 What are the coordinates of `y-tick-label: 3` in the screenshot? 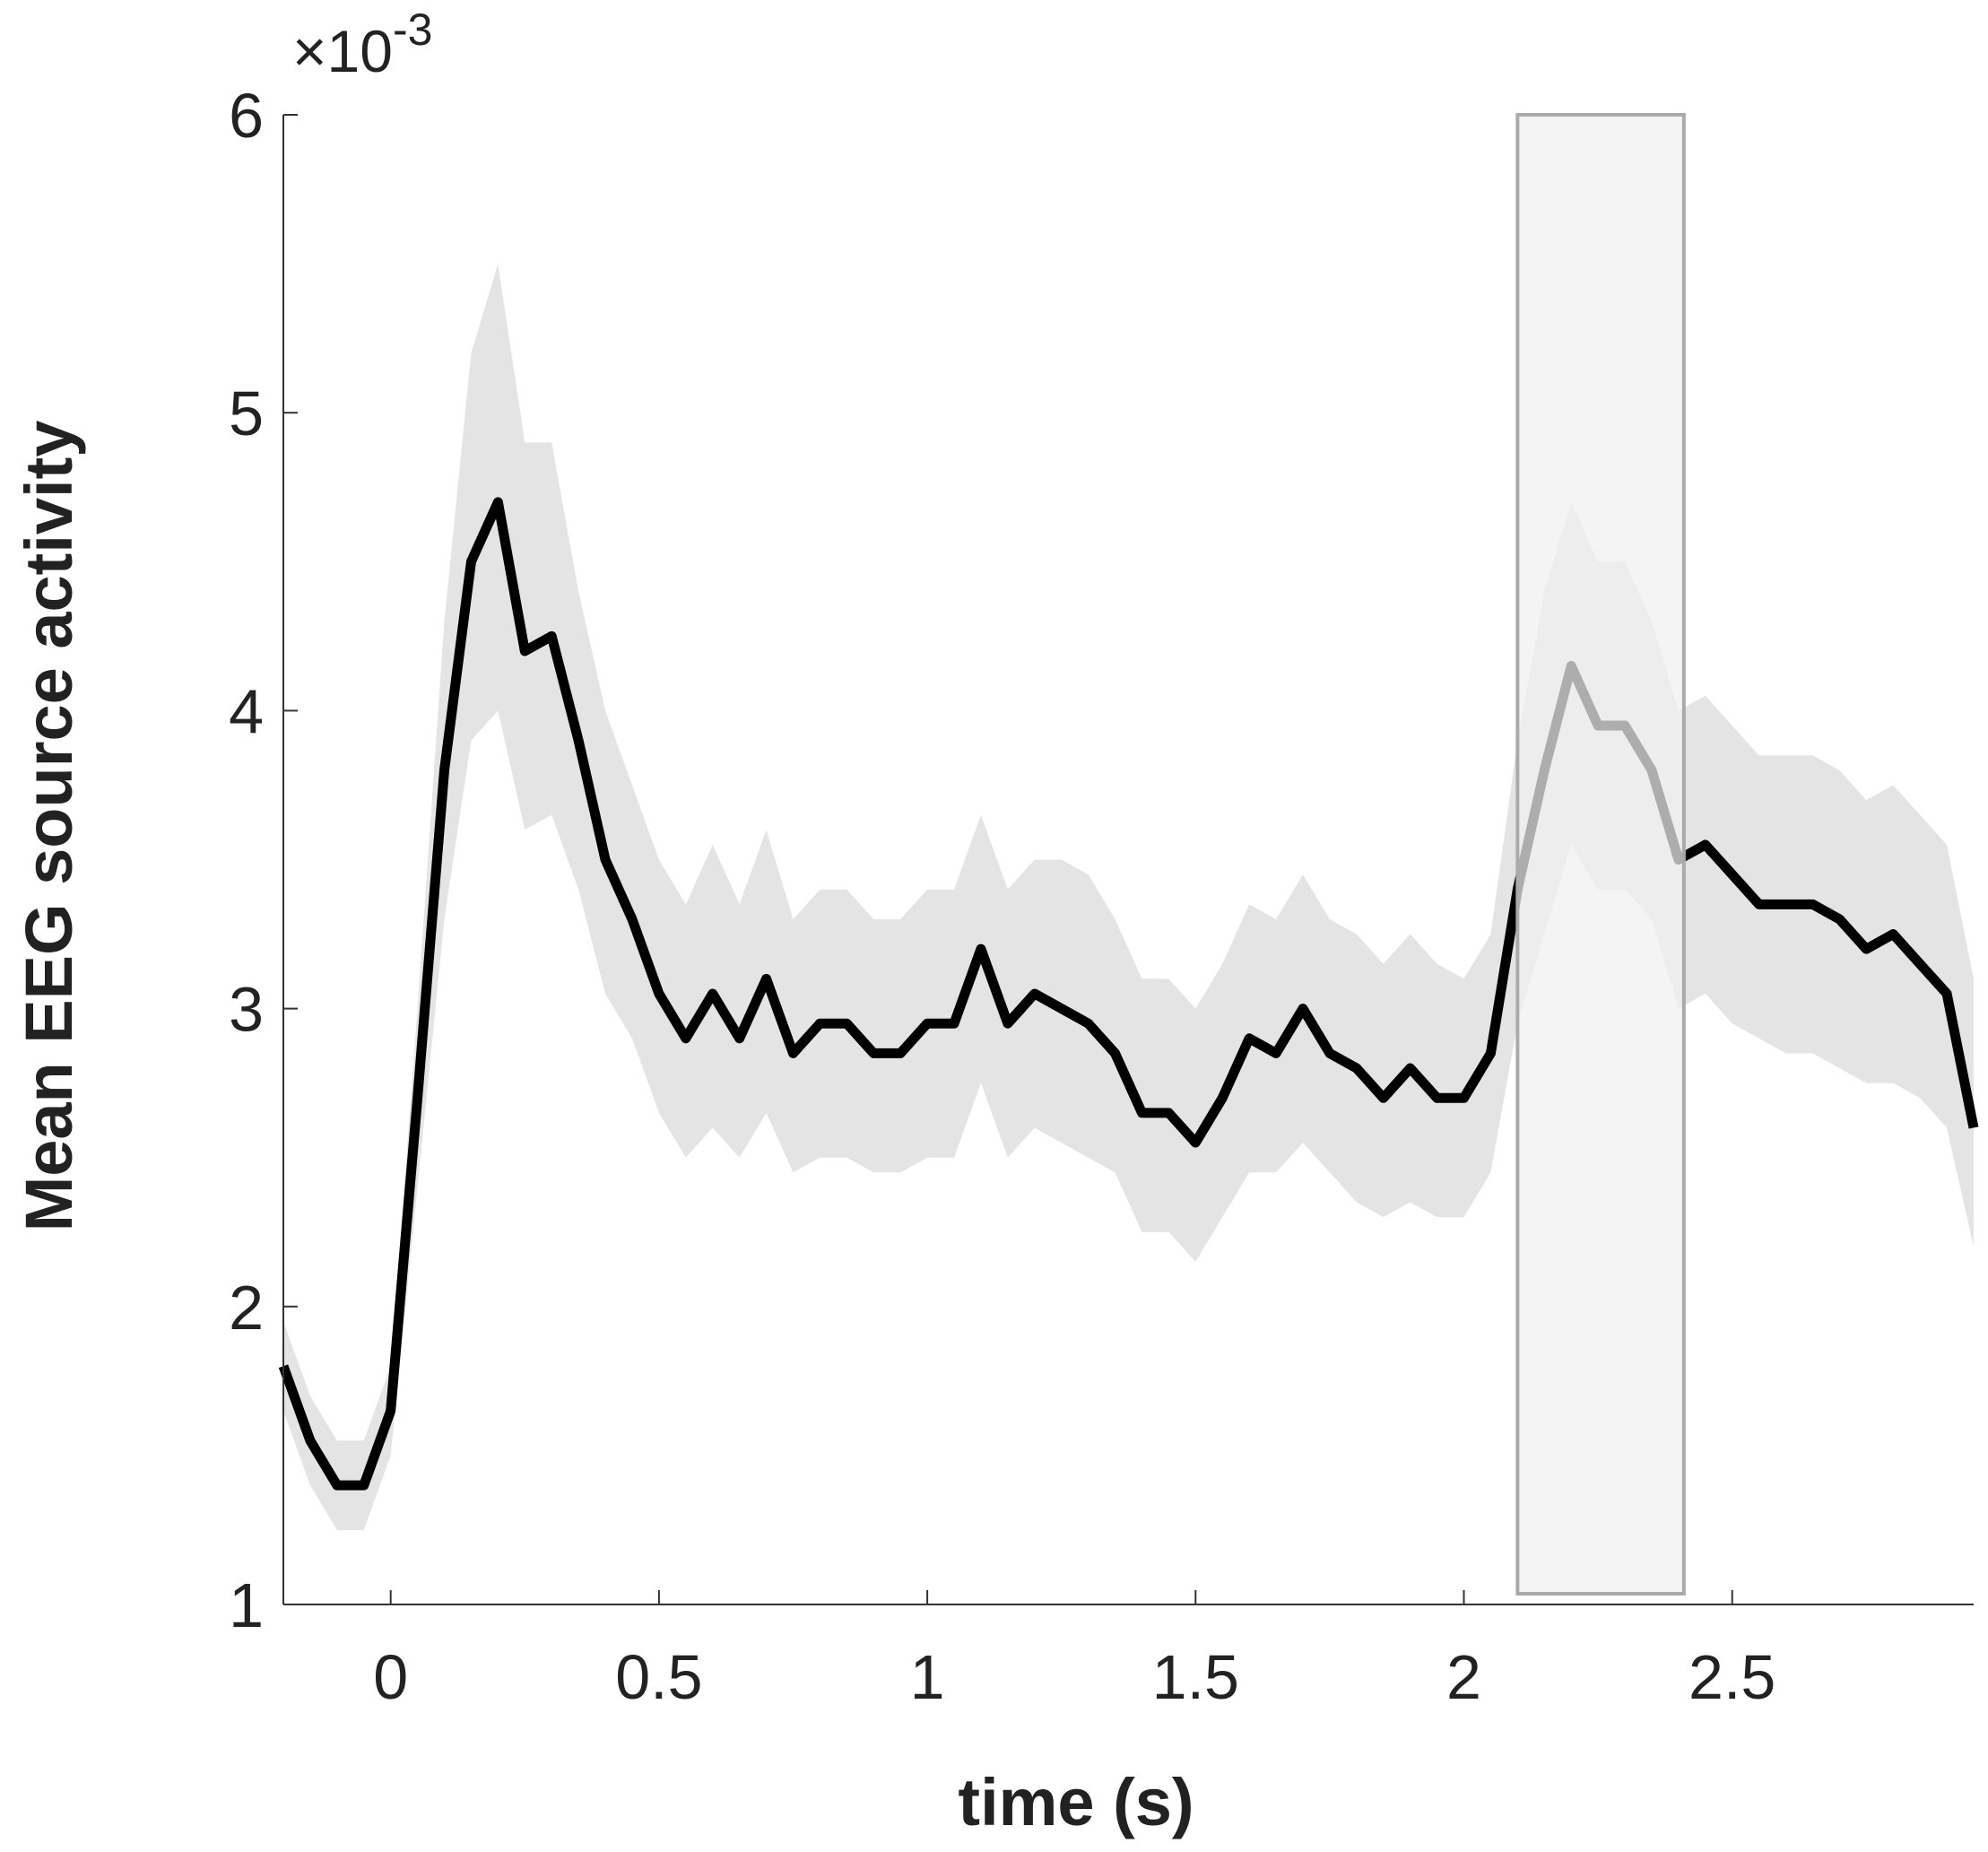 It's located at (246, 1010).